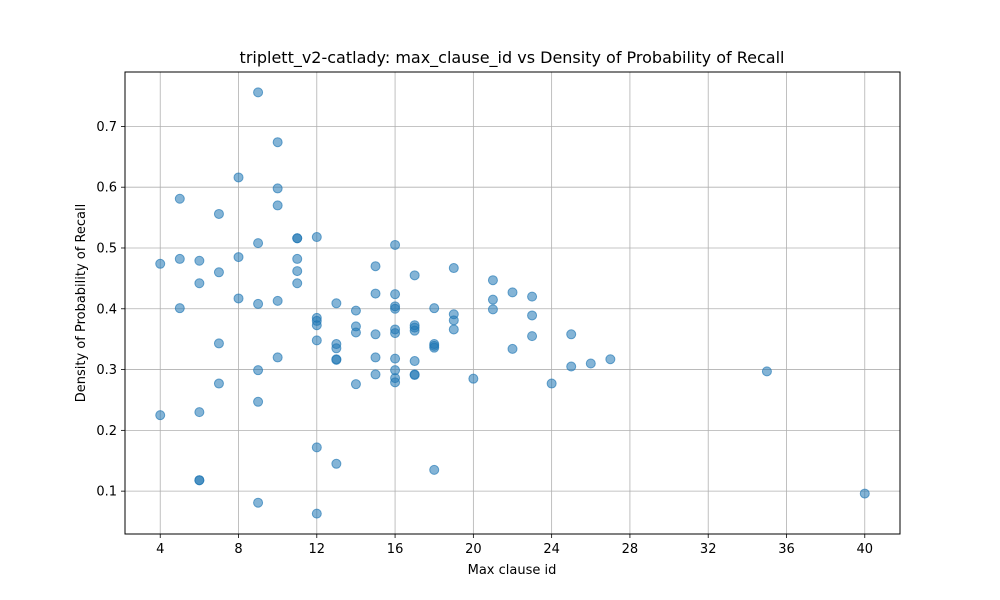  Describe the element at coordinates (106, 248) in the screenshot. I see `y-tick-label: 0.5` at that location.